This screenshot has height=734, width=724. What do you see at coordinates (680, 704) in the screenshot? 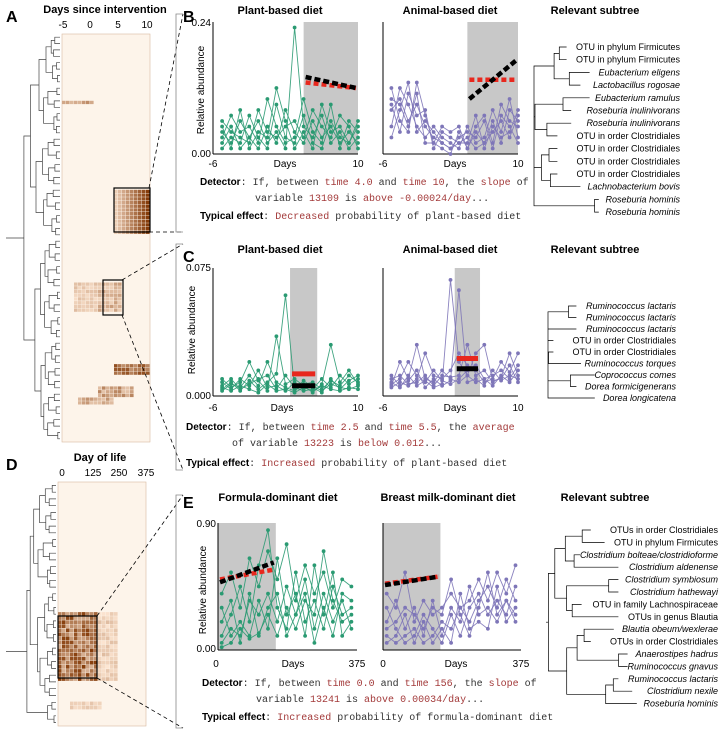
I see `subtree-e-taxon: Roseburia hominis` at bounding box center [680, 704].